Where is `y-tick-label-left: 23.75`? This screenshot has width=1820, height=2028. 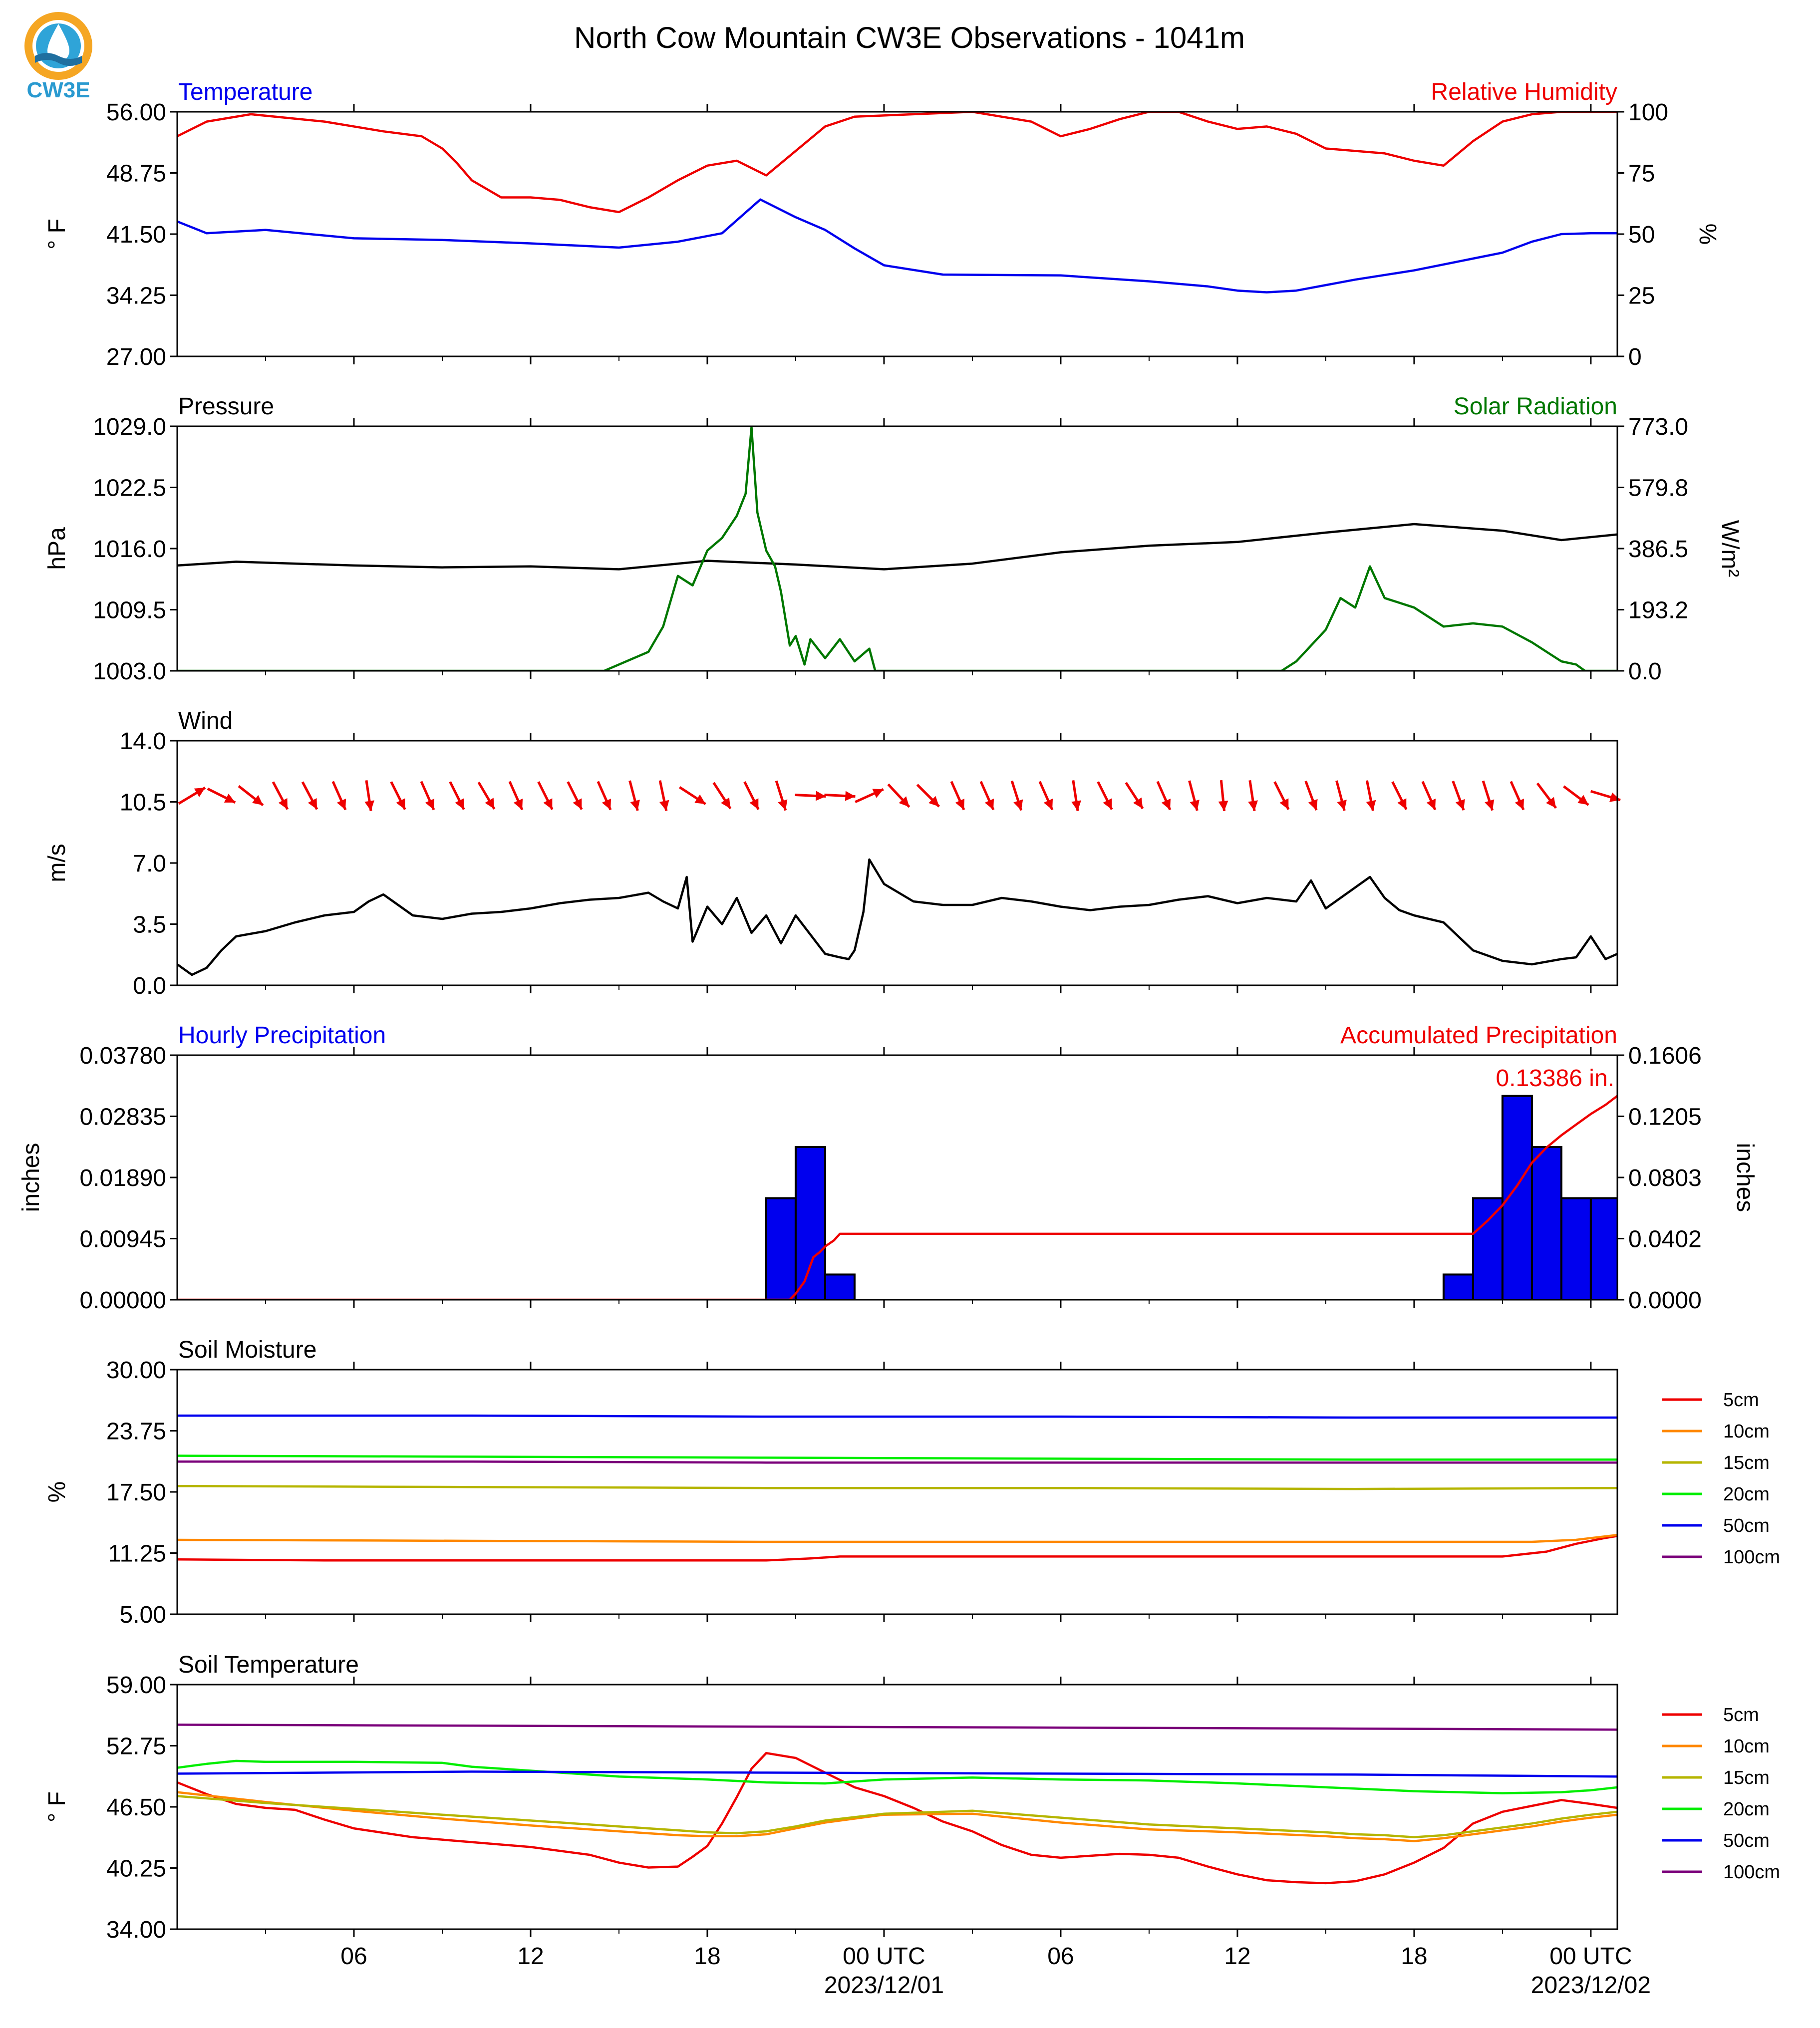 y-tick-label-left: 23.75 is located at coordinates (136, 1432).